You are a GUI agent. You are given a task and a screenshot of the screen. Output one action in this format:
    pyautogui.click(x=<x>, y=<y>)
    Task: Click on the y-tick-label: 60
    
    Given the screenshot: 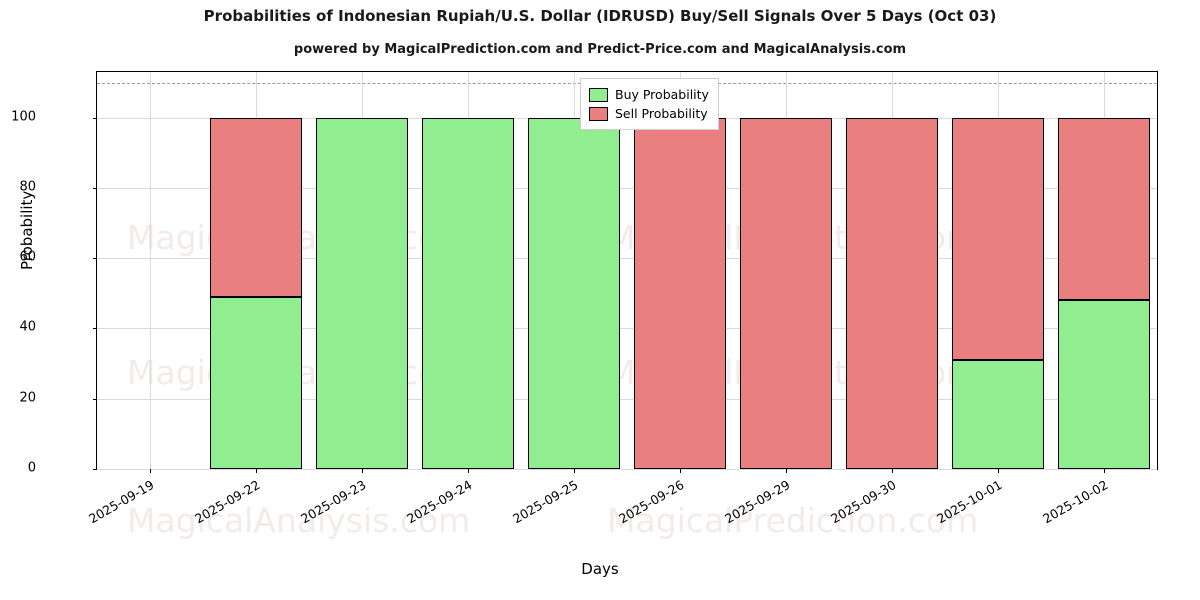 What is the action you would take?
    pyautogui.click(x=27, y=257)
    